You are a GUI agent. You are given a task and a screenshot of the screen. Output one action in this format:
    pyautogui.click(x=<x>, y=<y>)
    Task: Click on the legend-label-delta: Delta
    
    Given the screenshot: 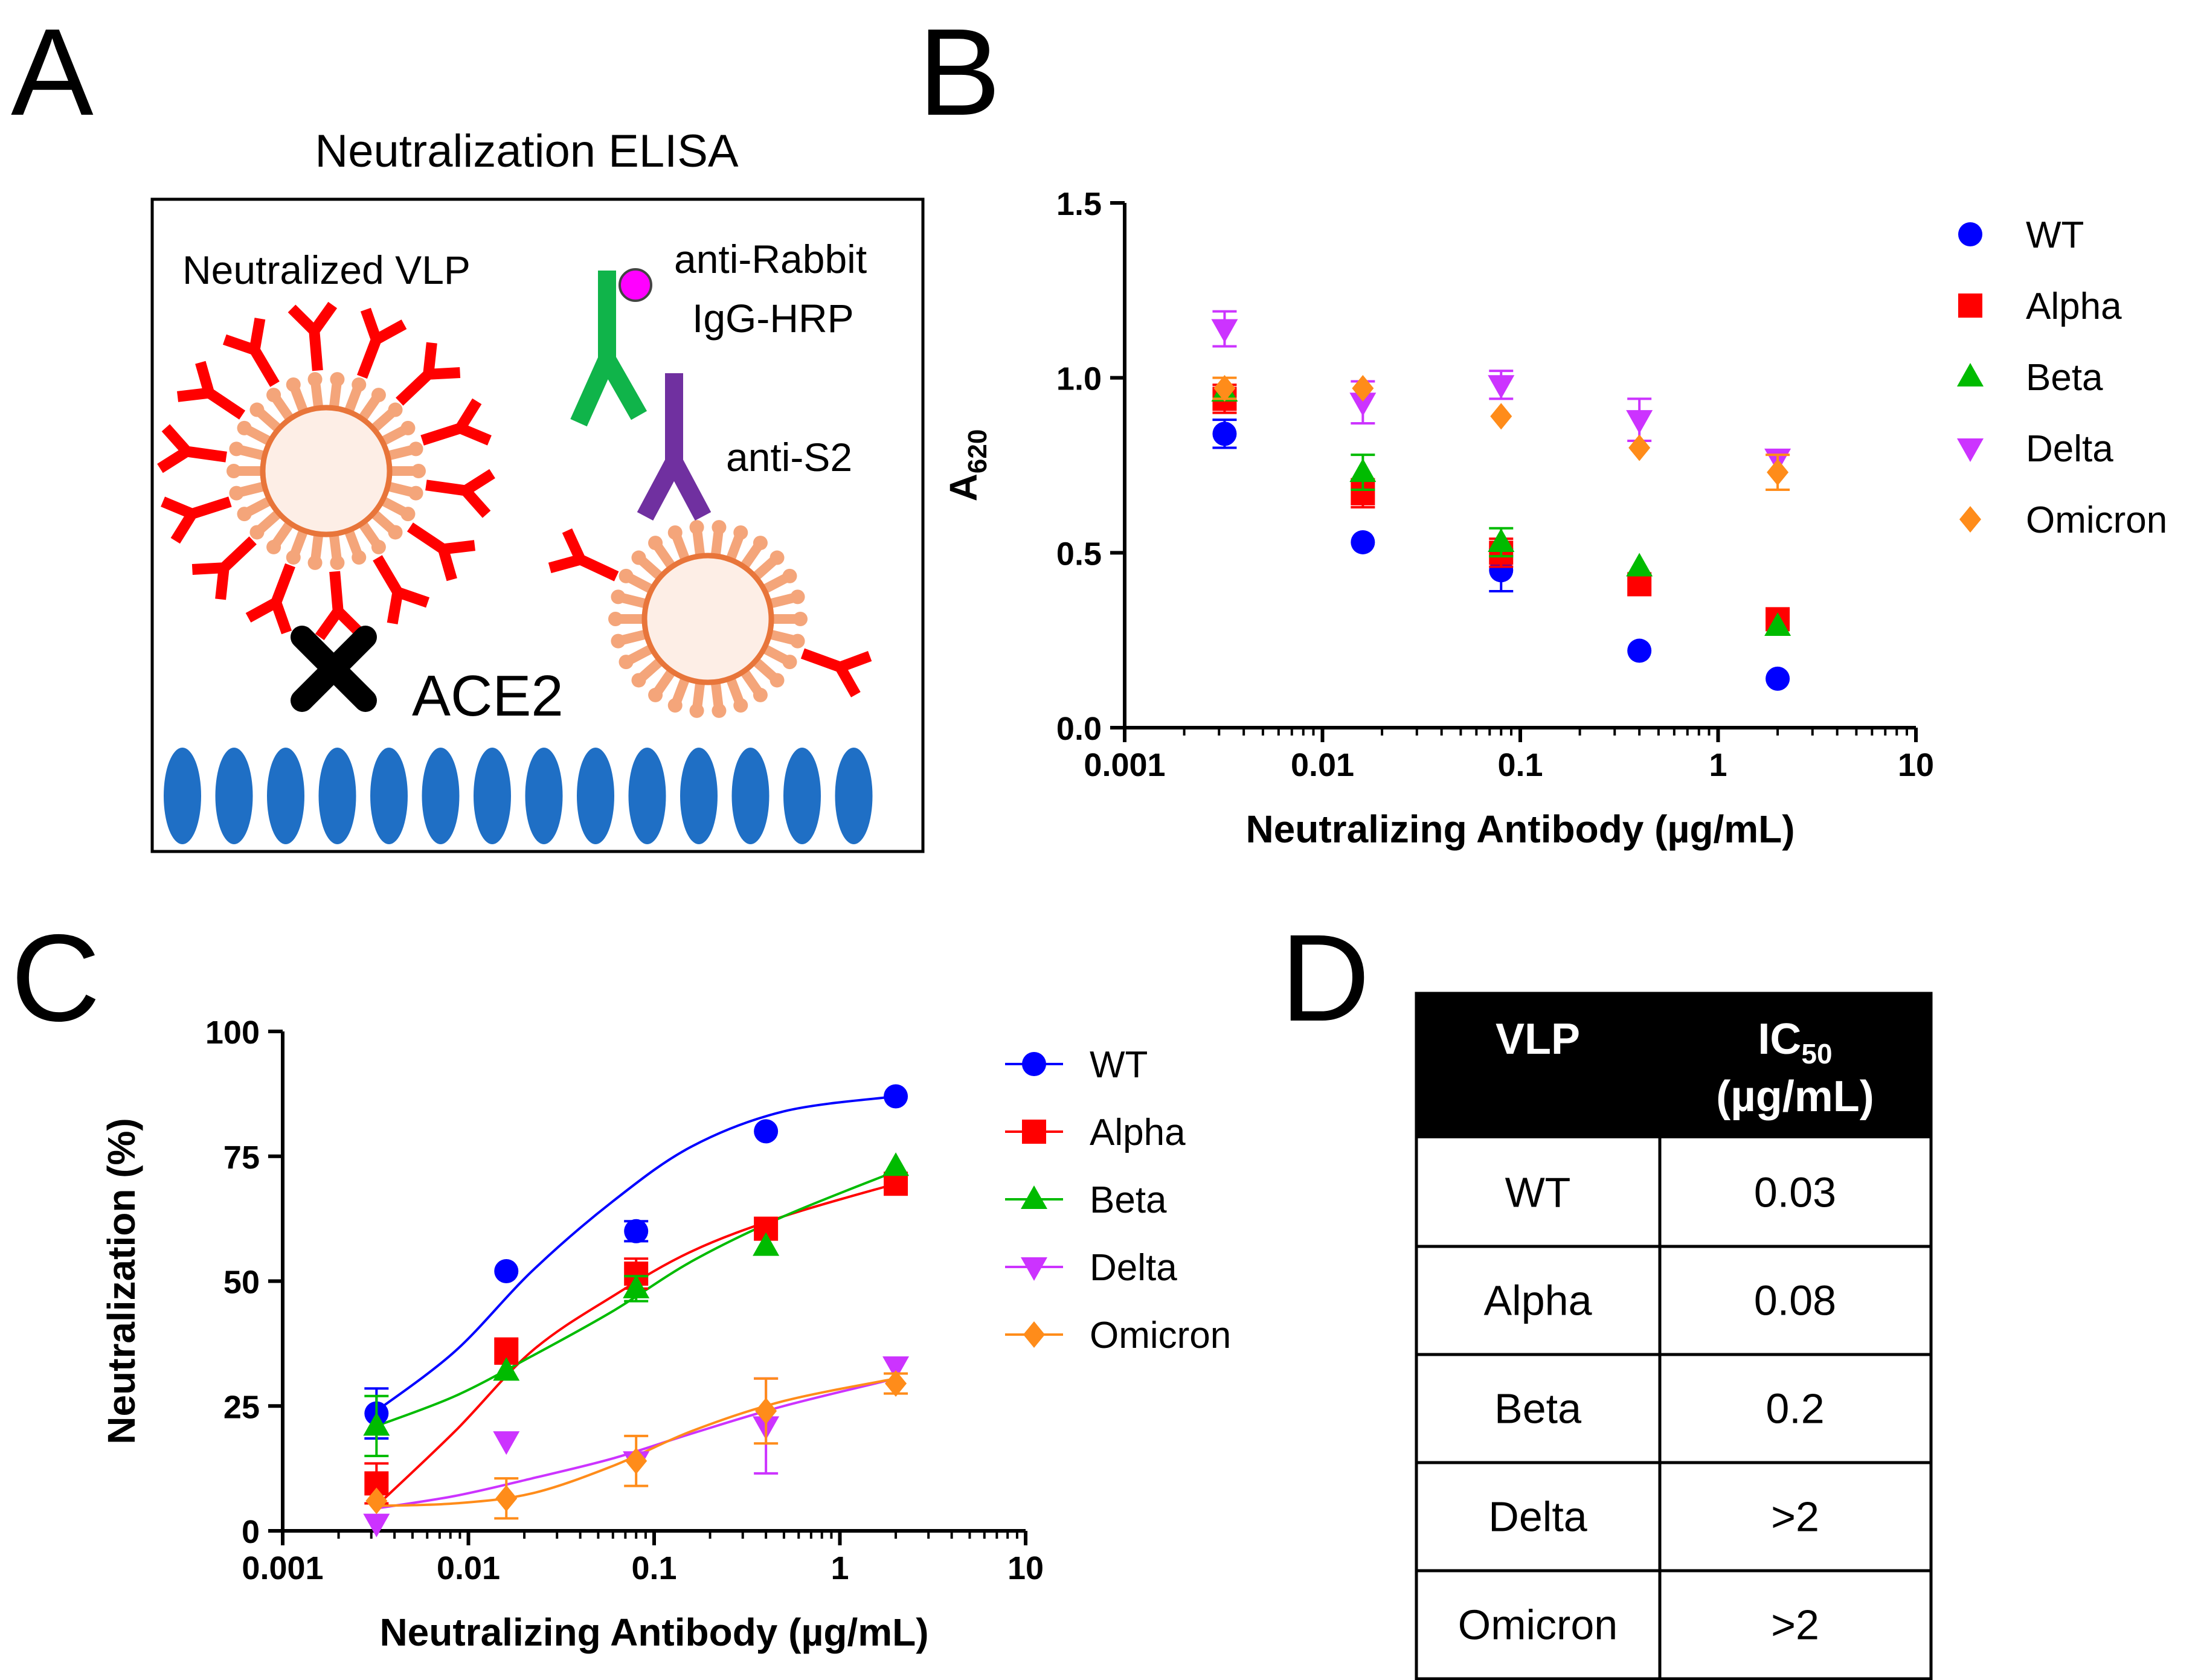 What is the action you would take?
    pyautogui.click(x=2069, y=449)
    